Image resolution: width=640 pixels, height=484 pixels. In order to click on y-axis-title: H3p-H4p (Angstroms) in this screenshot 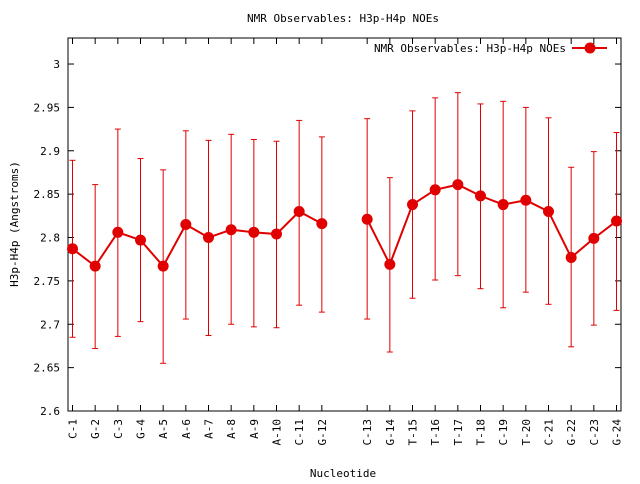, I will do `click(14, 224)`.